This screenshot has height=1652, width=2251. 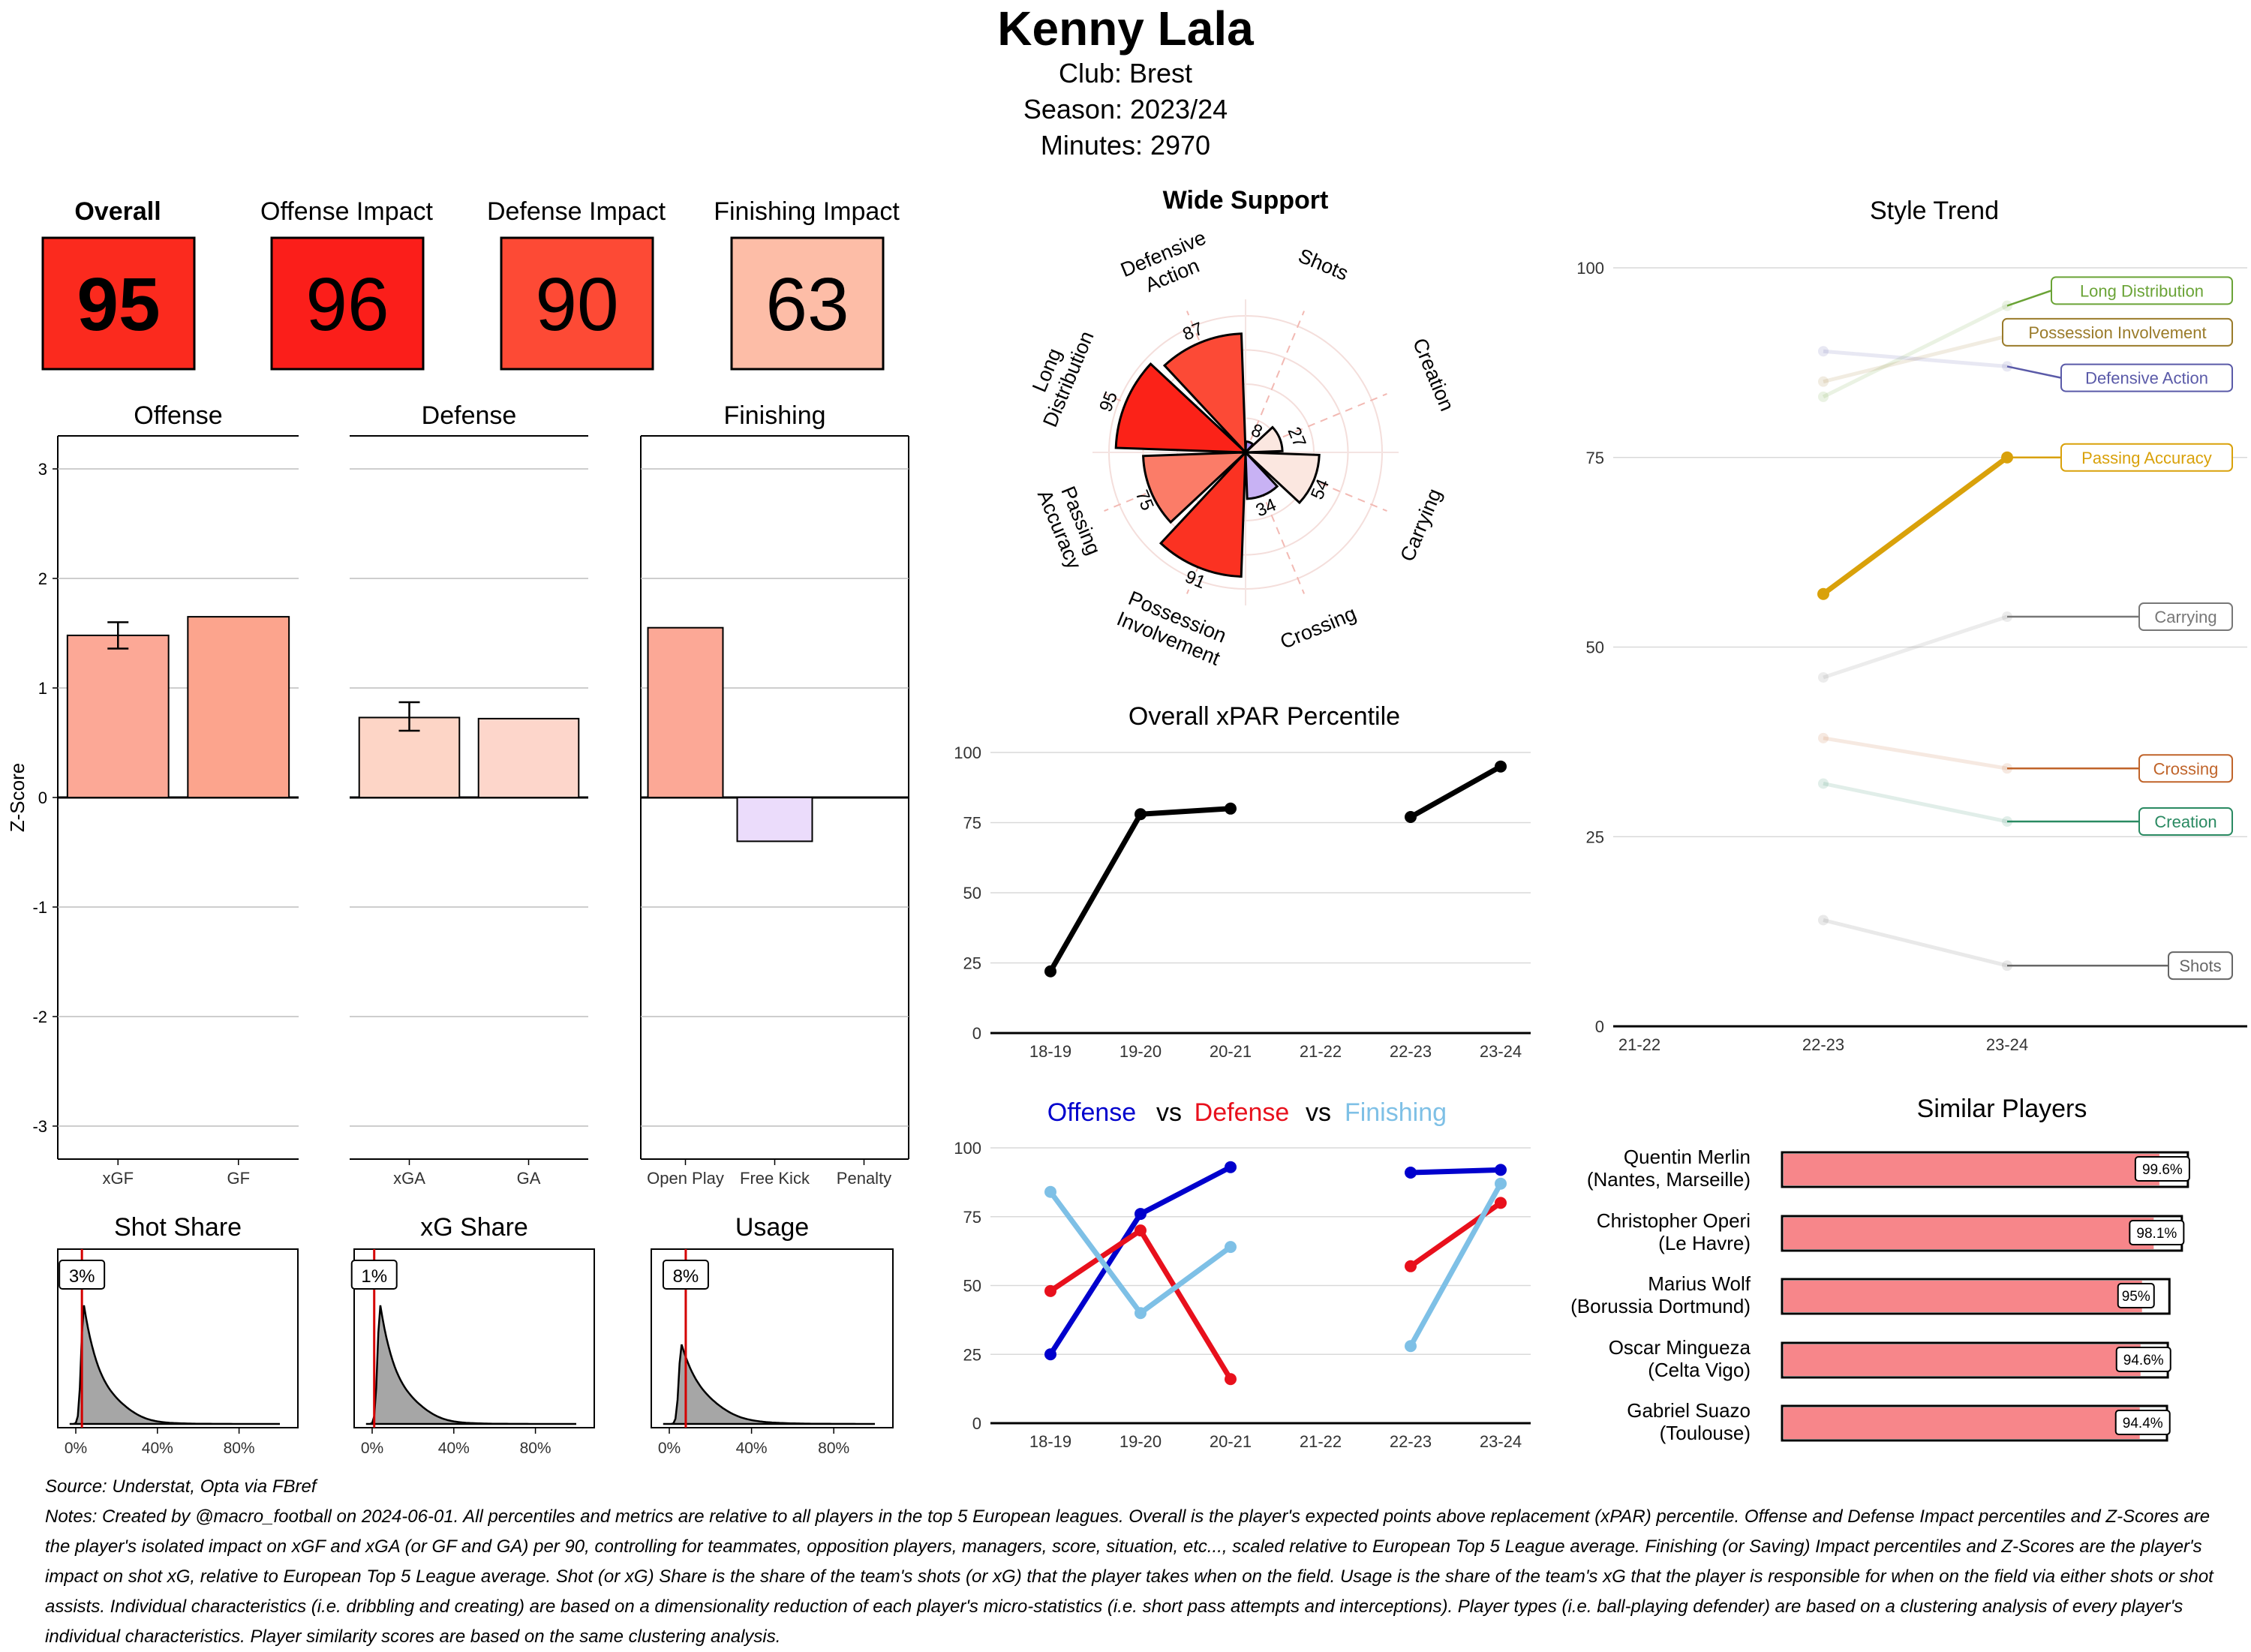 I want to click on style-leader-line, so click(x=2034, y=372).